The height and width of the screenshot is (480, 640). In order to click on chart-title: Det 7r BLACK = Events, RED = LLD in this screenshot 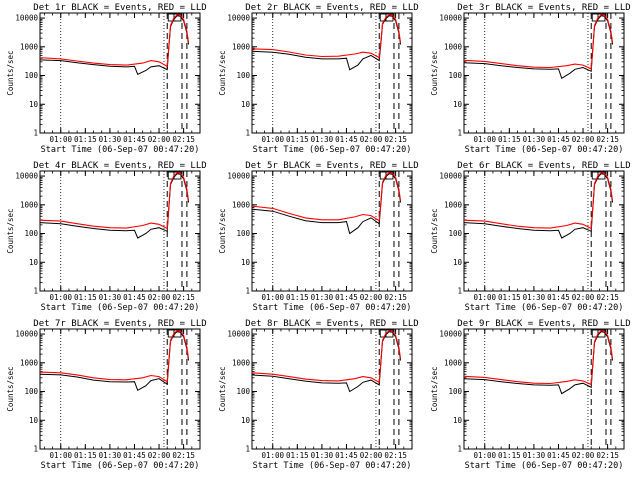, I will do `click(119, 324)`.